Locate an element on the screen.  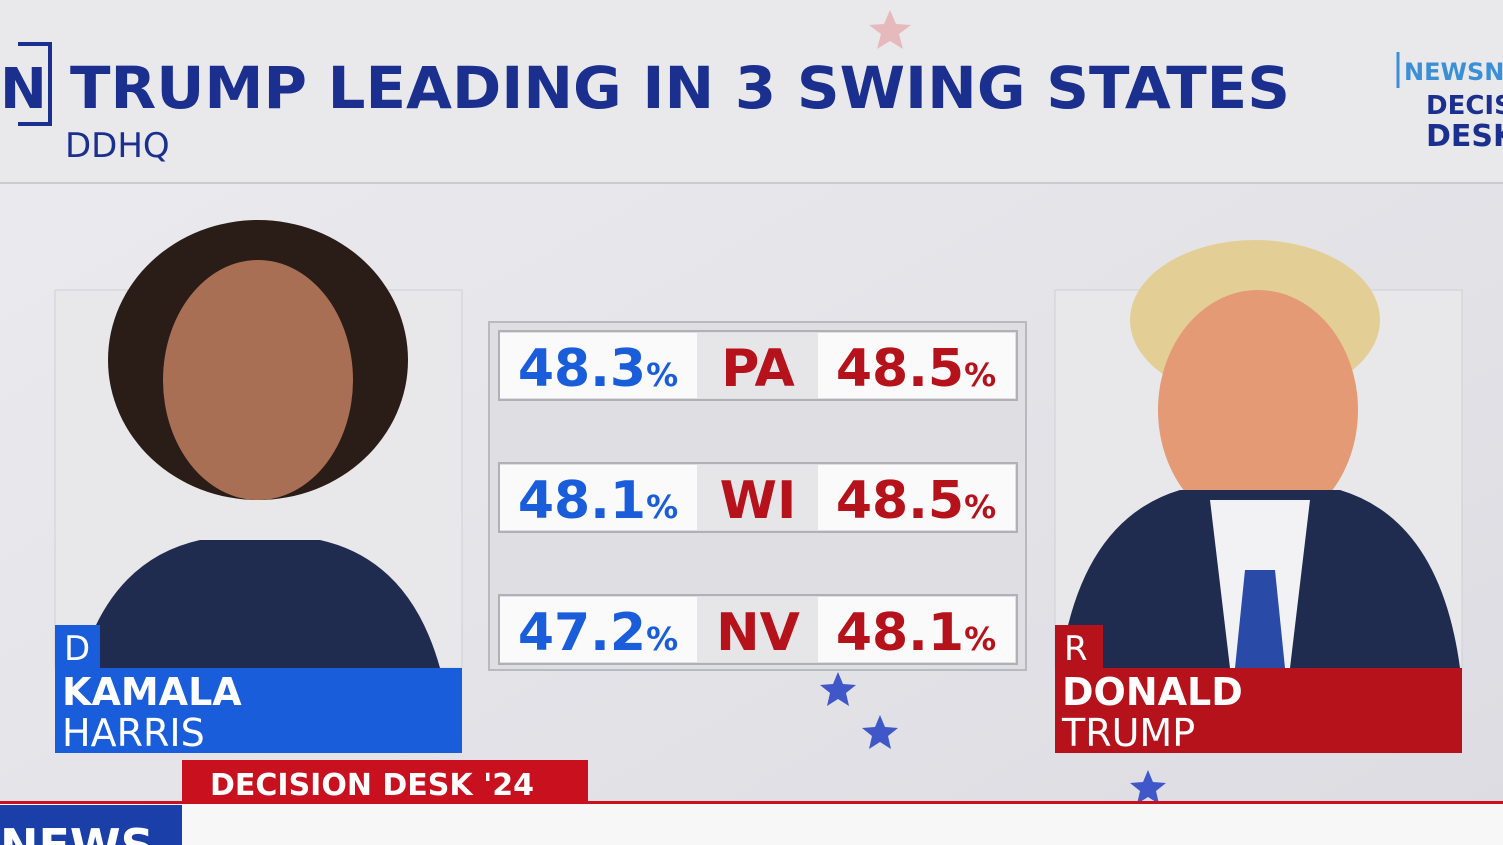
title: TRUMP LEADING IN 3 SWING STATES is located at coordinates (680, 88).